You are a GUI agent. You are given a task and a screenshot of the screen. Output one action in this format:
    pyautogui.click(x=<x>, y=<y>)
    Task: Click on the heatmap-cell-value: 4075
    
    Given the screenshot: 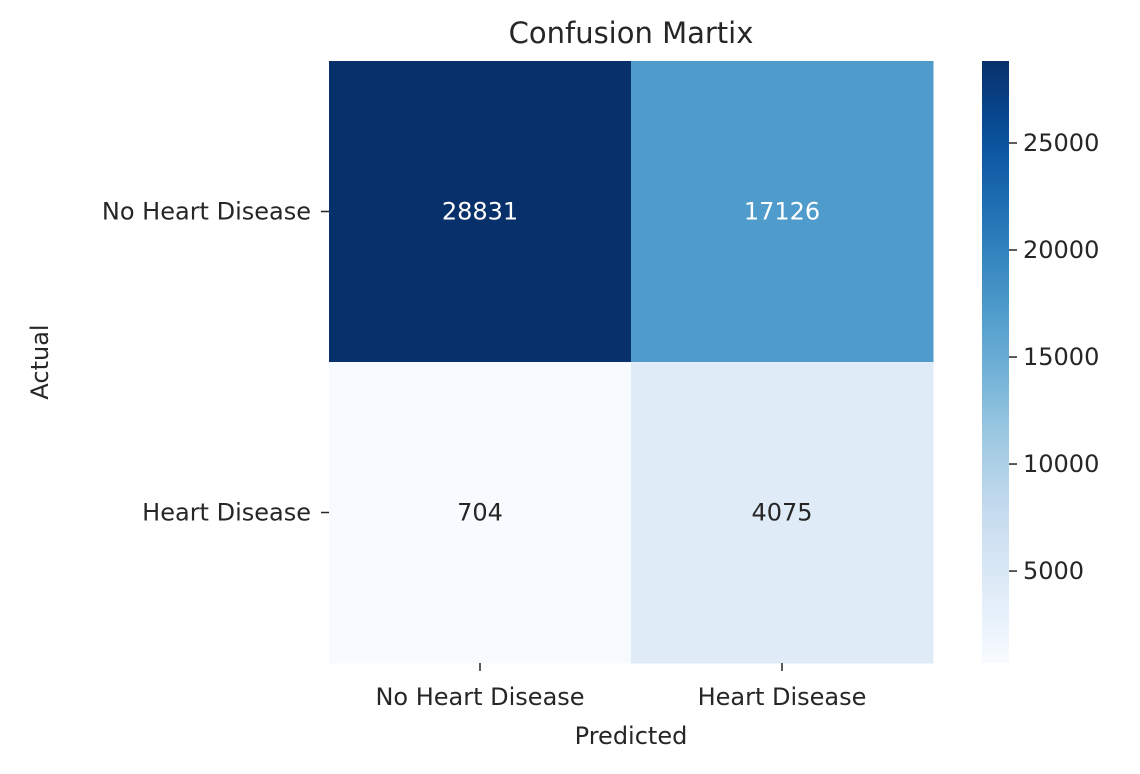 What is the action you would take?
    pyautogui.click(x=781, y=513)
    